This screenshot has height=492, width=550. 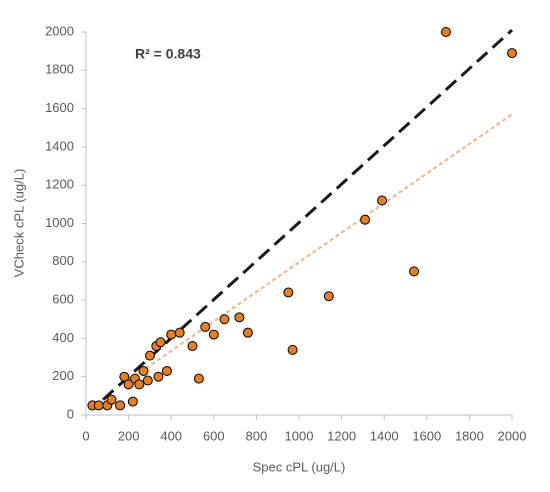 I want to click on y-tick-label: 2000, so click(x=59, y=30).